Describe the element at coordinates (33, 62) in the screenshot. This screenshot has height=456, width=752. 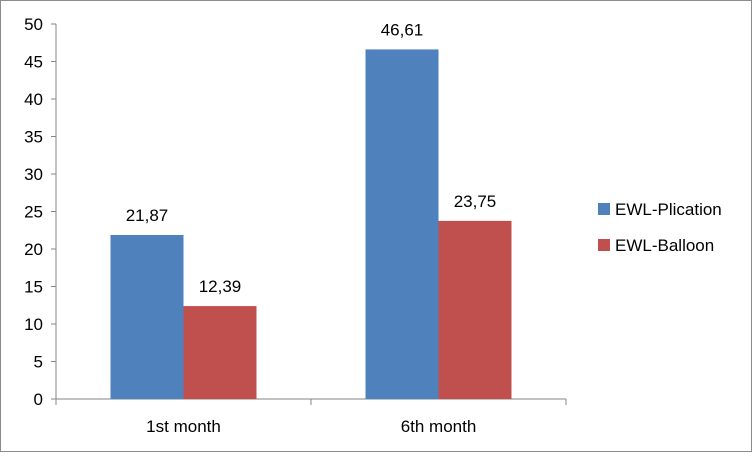
I see `y-tick-label: 45` at that location.